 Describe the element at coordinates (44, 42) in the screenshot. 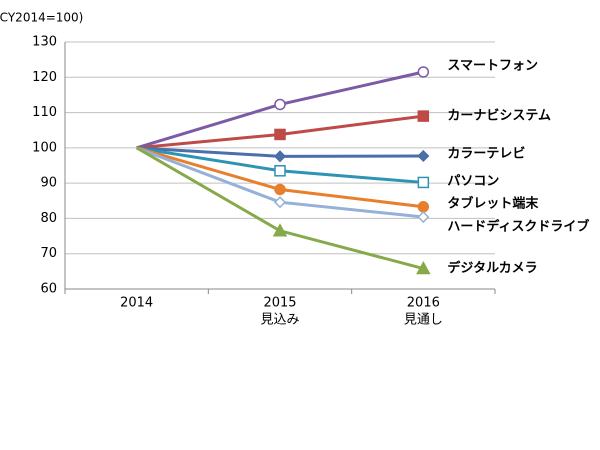

I see `y-tick-label: 130` at that location.